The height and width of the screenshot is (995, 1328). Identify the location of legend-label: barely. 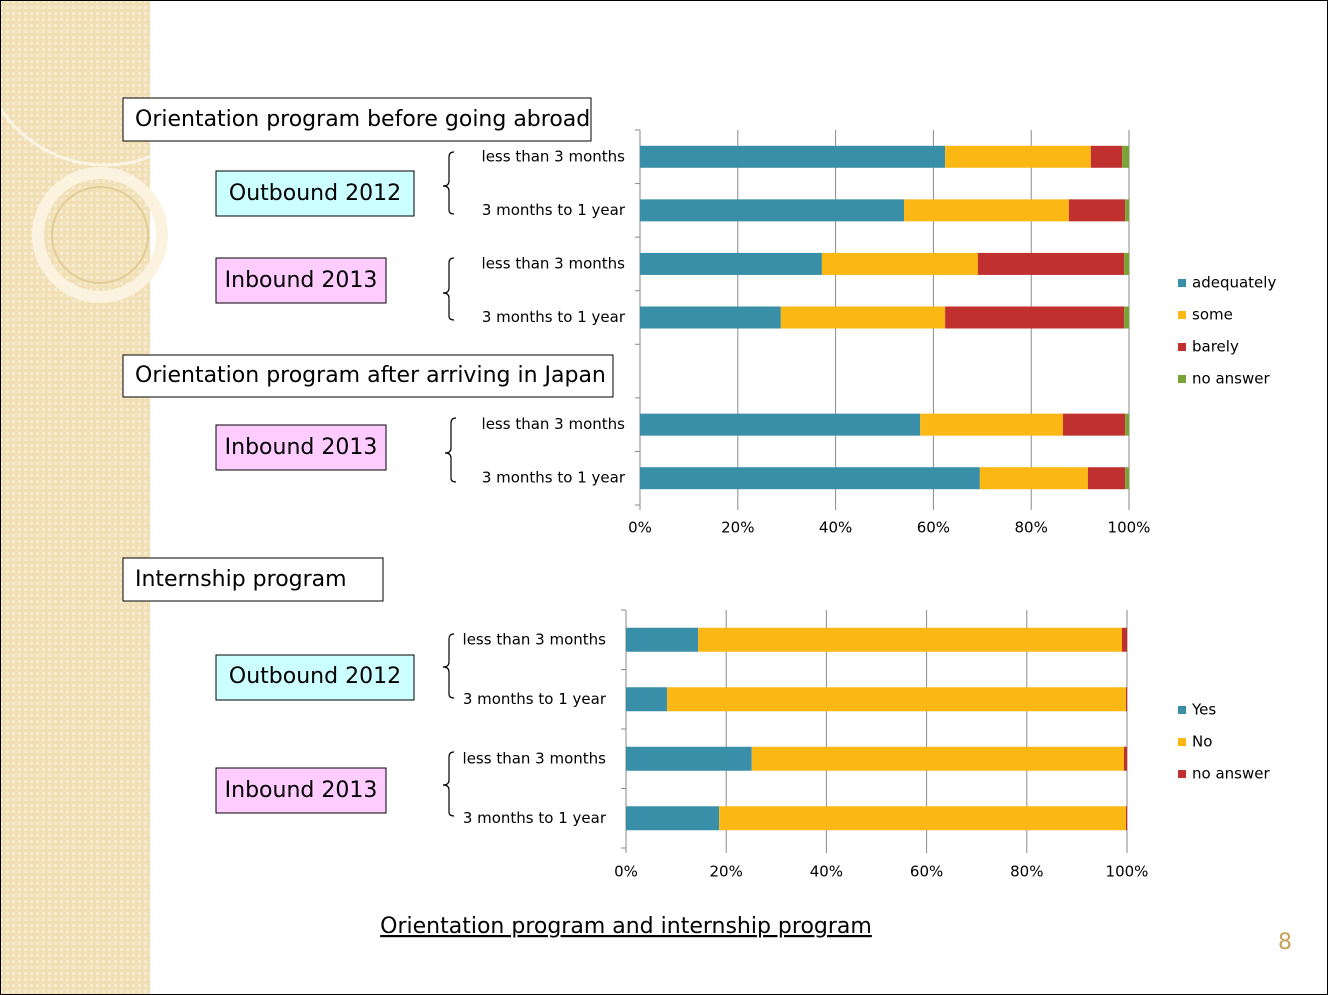
(1215, 347).